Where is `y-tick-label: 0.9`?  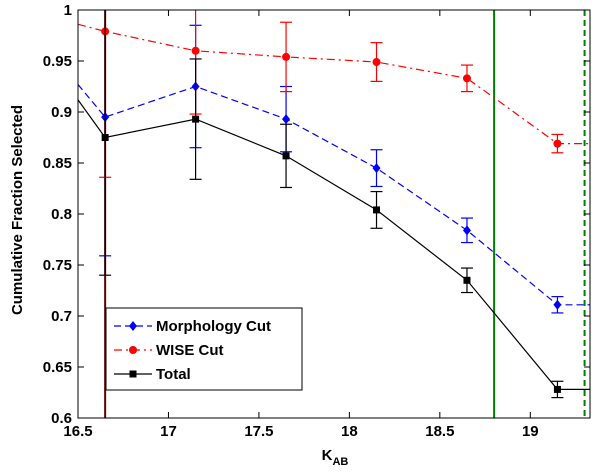 y-tick-label: 0.9 is located at coordinates (61, 112).